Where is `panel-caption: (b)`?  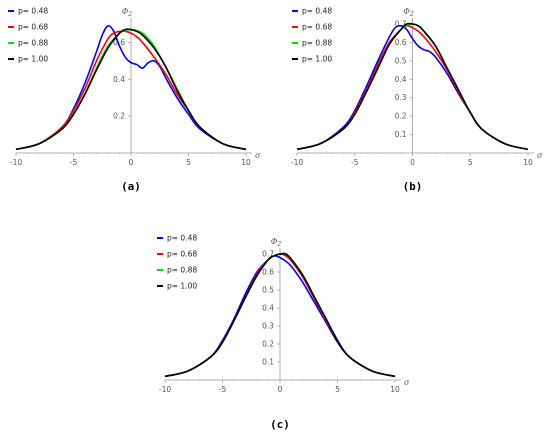 panel-caption: (b) is located at coordinates (413, 186).